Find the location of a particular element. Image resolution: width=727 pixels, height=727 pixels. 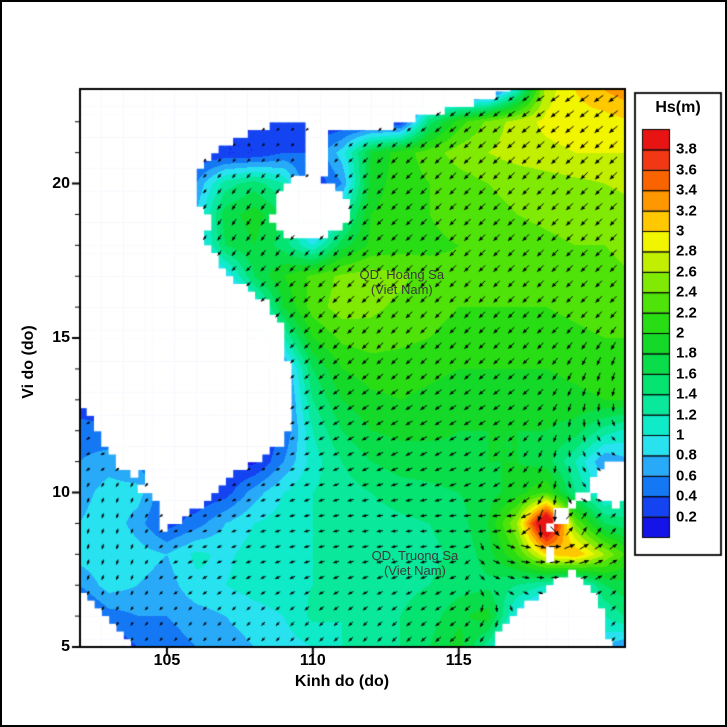

x-tick-label: 110 is located at coordinates (312, 660).